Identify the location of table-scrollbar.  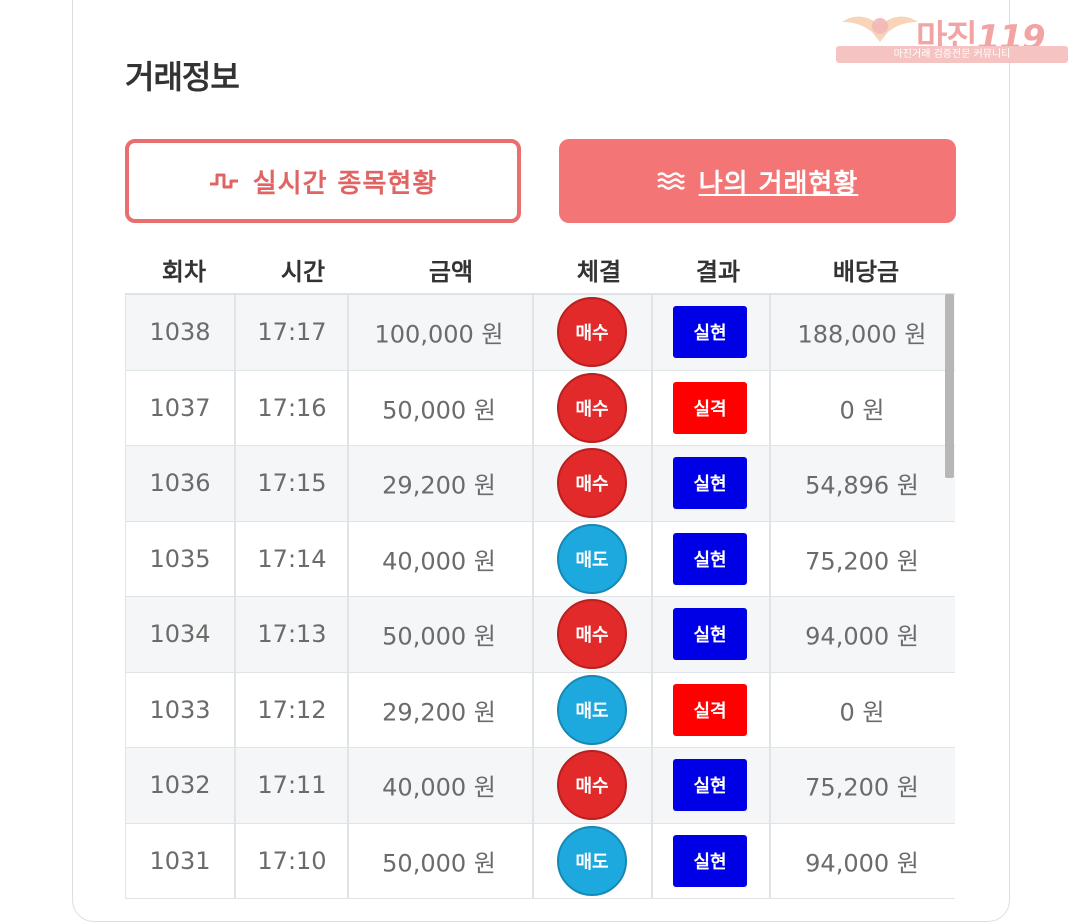
(949, 386).